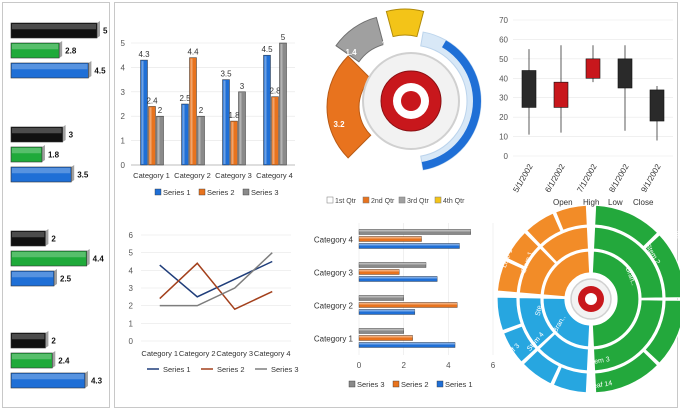 The width and height of the screenshot is (680, 411). Describe the element at coordinates (339, 124) in the screenshot. I see `slice-label: 3.2` at that location.